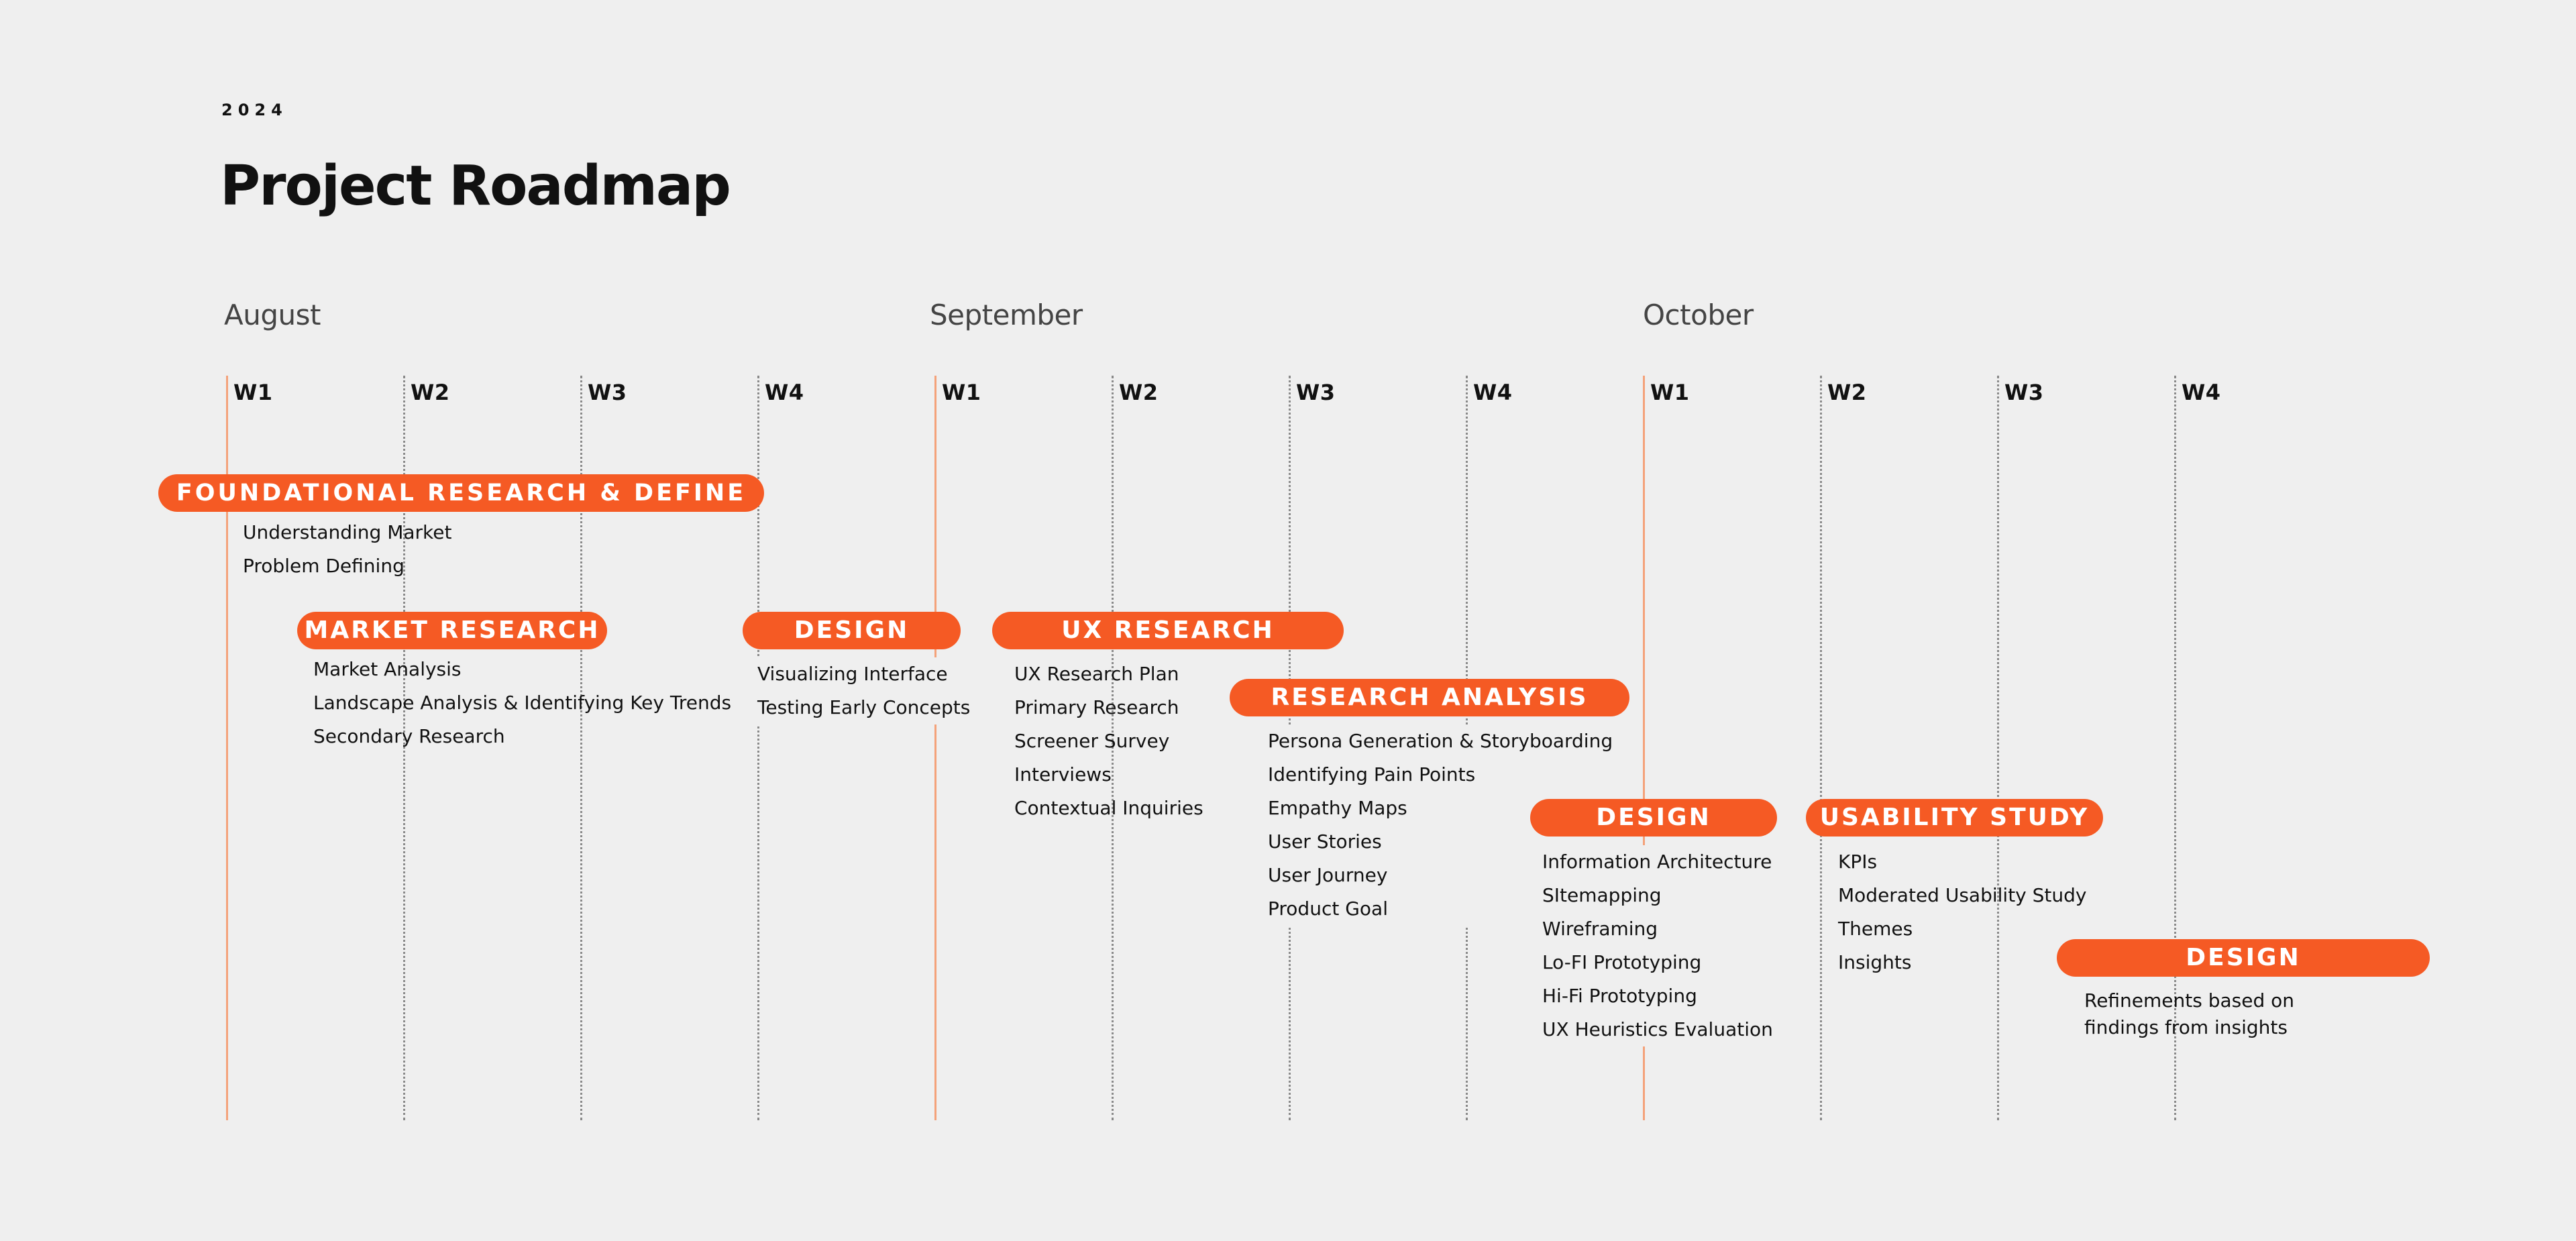 This screenshot has height=1241, width=2576. What do you see at coordinates (1092, 741) in the screenshot?
I see `list-item: Screener Survey` at bounding box center [1092, 741].